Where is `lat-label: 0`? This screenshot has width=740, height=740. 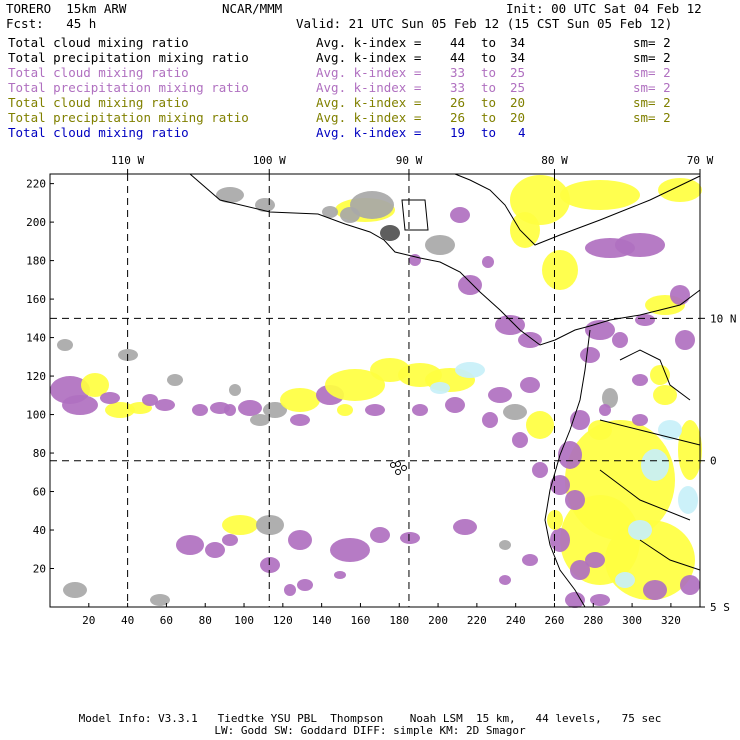 lat-label: 0 is located at coordinates (713, 461).